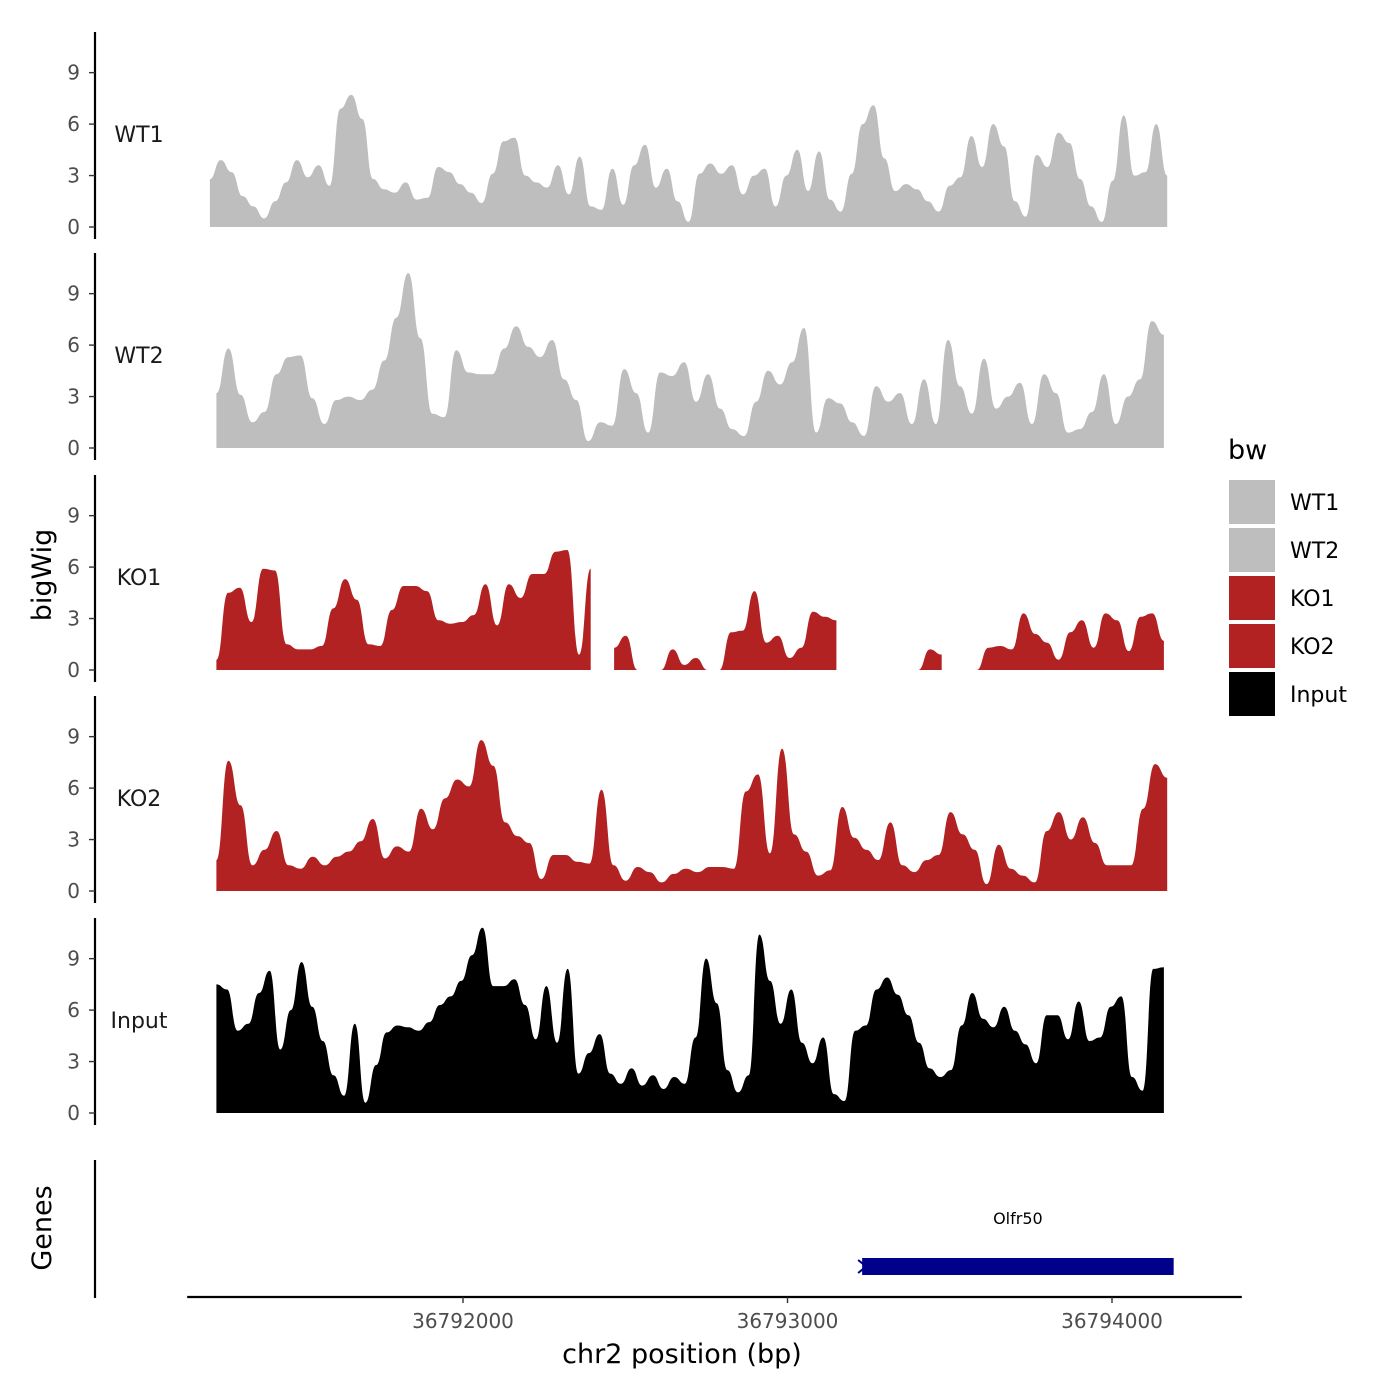  Describe the element at coordinates (1247, 450) in the screenshot. I see `legend-title: bw` at that location.